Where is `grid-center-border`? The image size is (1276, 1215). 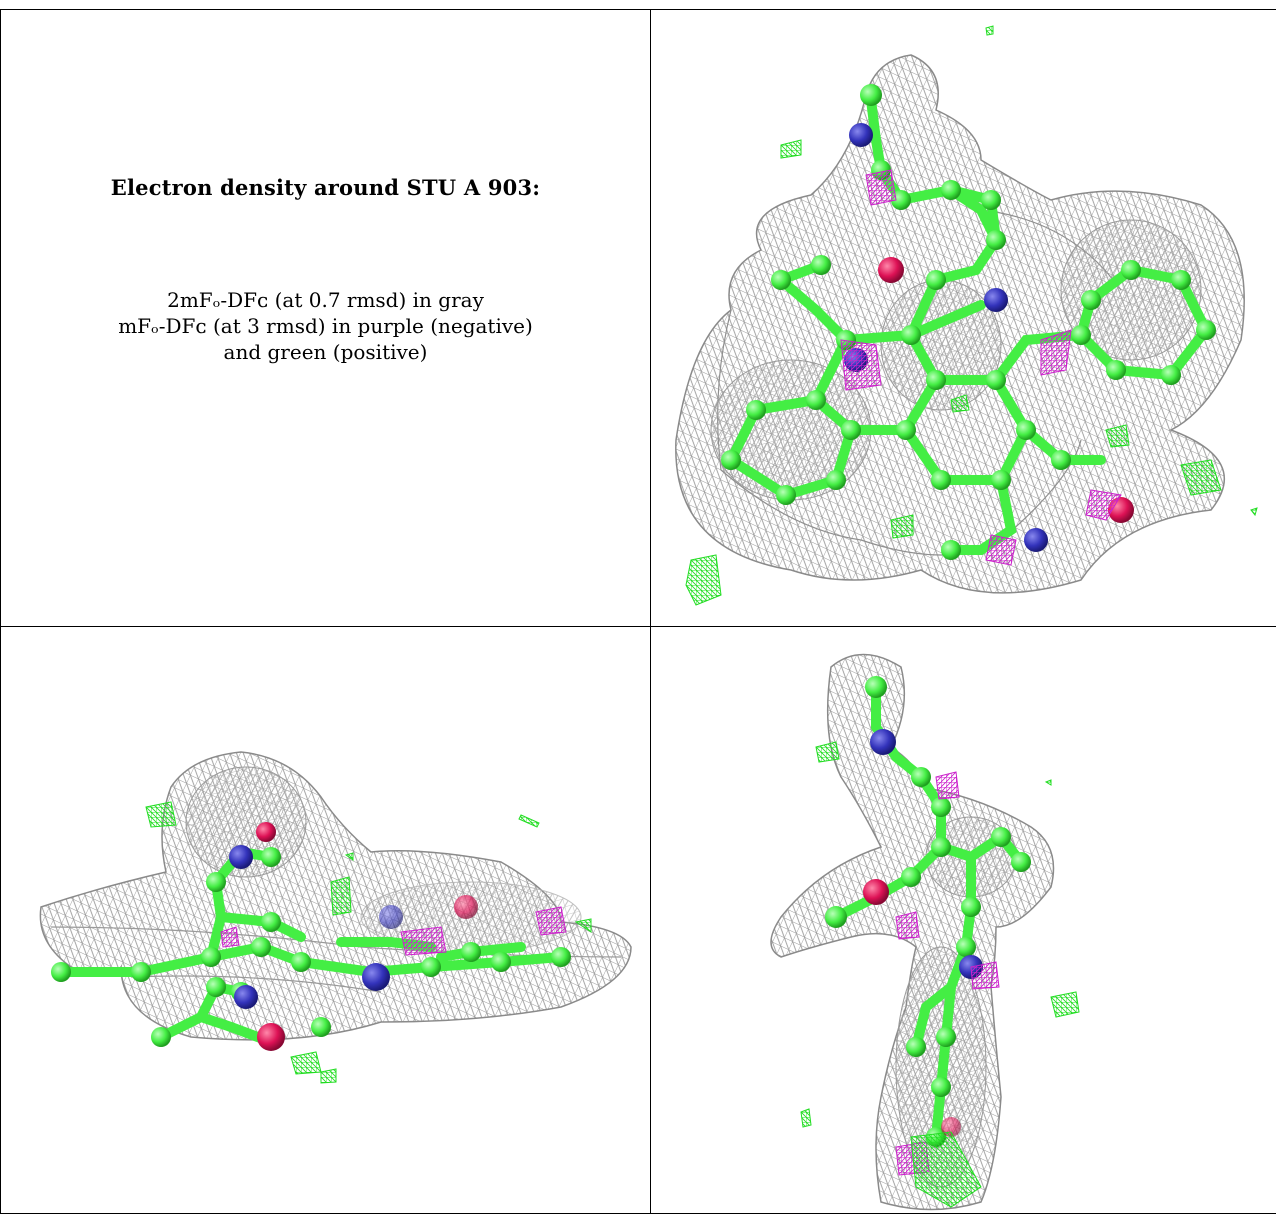 grid-center-border is located at coordinates (650, 611).